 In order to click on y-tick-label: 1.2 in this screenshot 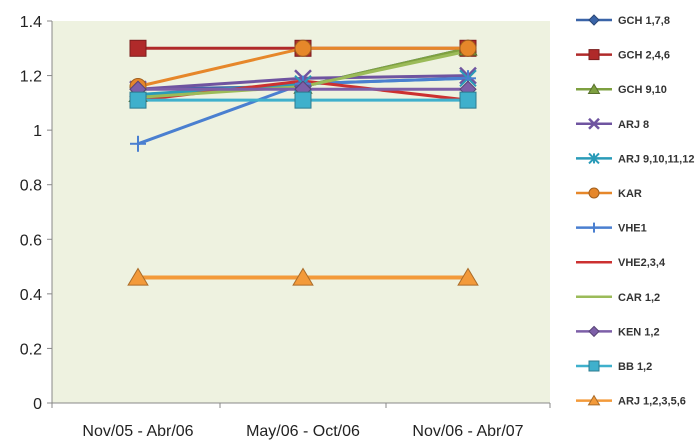, I will do `click(31, 77)`.